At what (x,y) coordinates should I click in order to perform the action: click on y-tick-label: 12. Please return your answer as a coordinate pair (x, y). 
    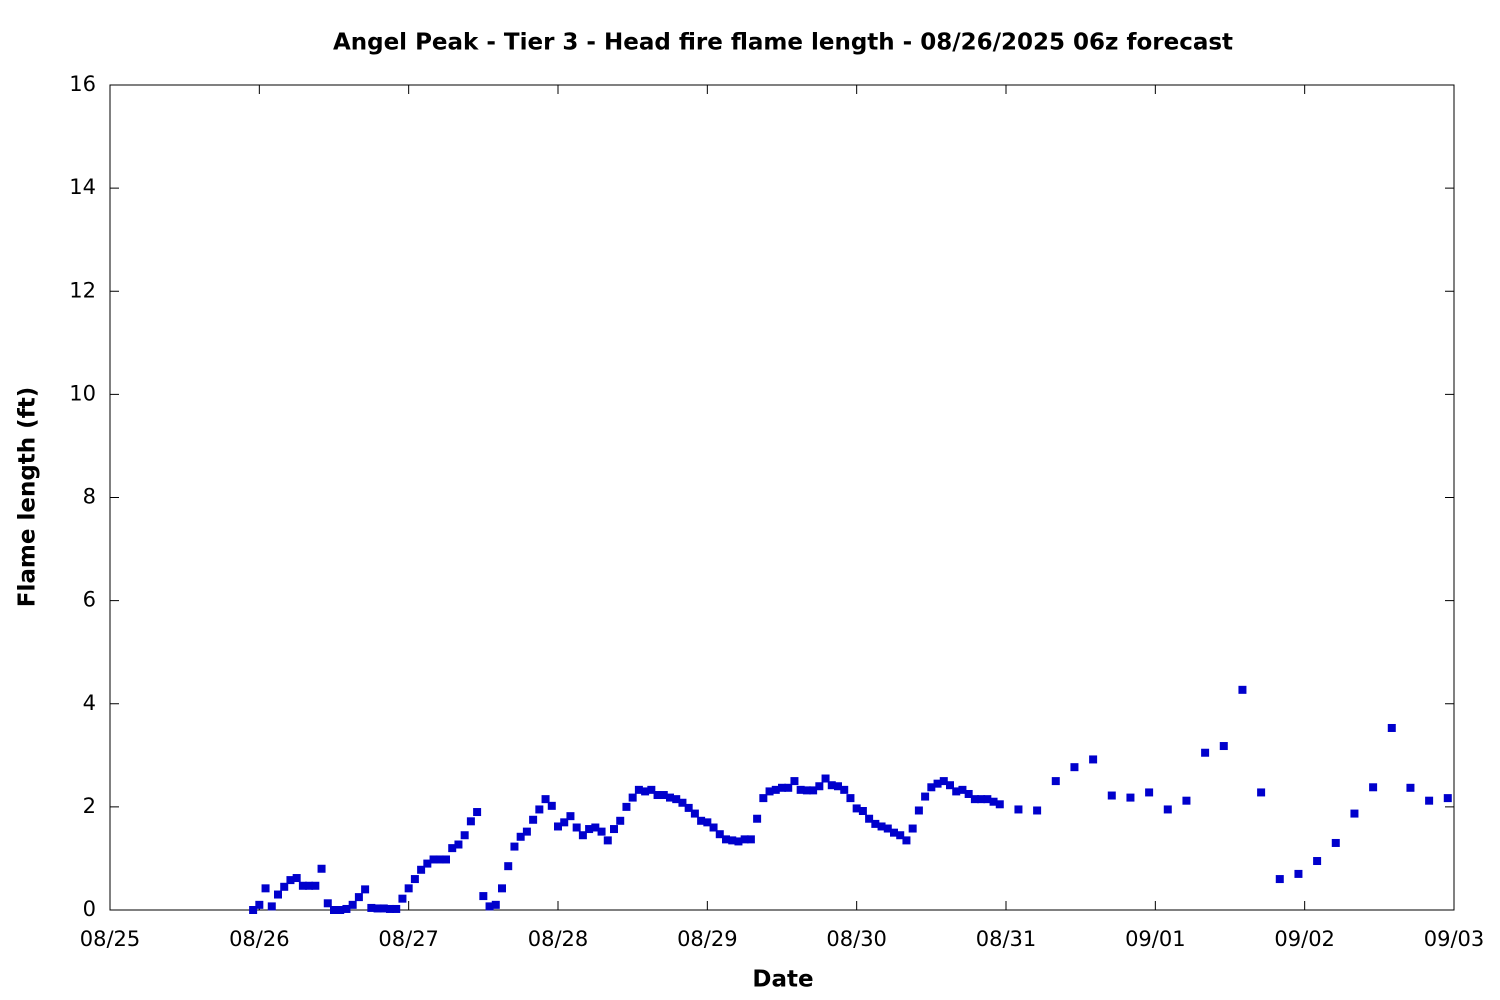
    Looking at the image, I should click on (82, 290).